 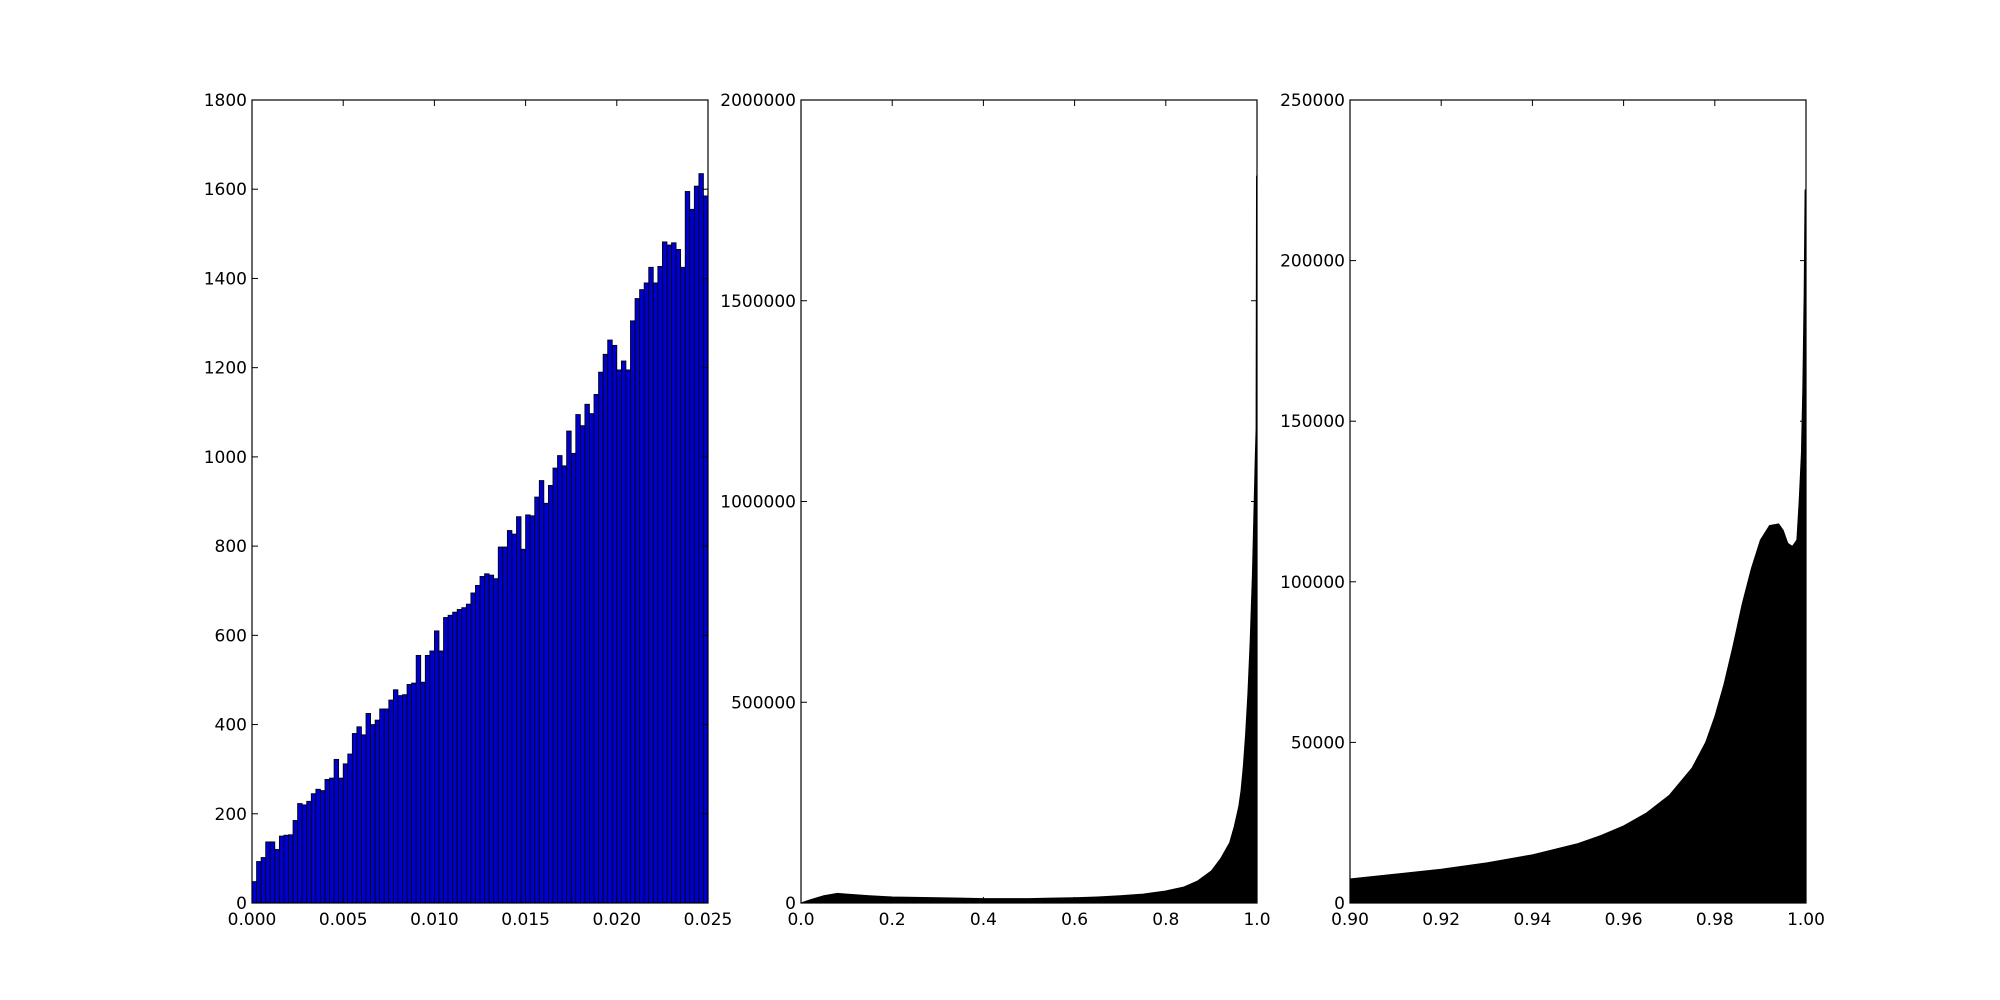 I want to click on x-tick-label: 0.96, so click(x=1624, y=920).